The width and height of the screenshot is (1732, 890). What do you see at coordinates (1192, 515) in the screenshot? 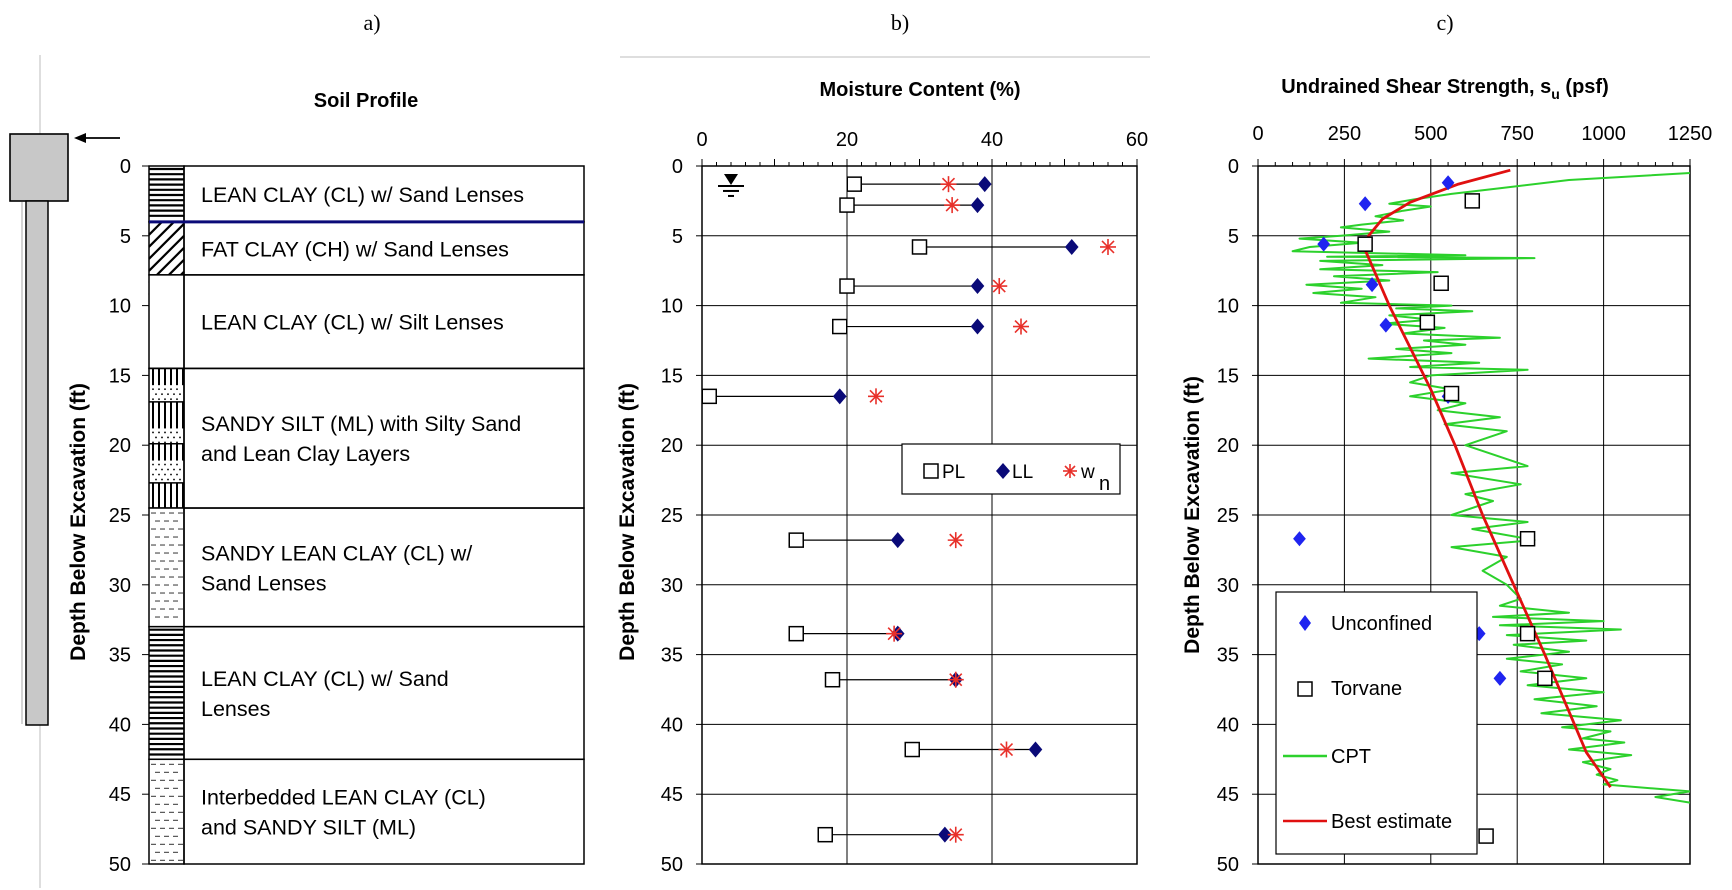
I see `shear-chart-ylabel: Depth Below Excavation (ft)` at bounding box center [1192, 515].